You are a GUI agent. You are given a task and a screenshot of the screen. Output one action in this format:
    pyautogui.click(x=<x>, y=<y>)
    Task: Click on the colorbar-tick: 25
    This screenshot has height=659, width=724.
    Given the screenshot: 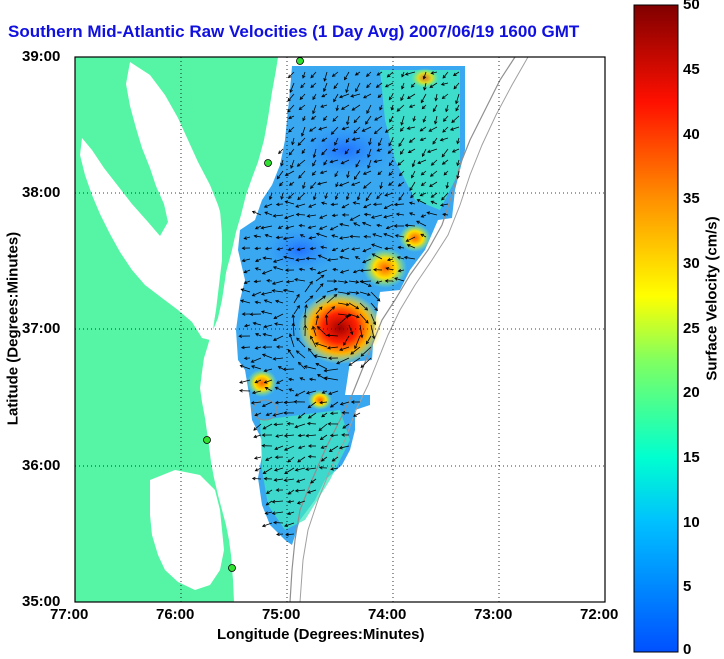 What is the action you would take?
    pyautogui.click(x=691, y=328)
    